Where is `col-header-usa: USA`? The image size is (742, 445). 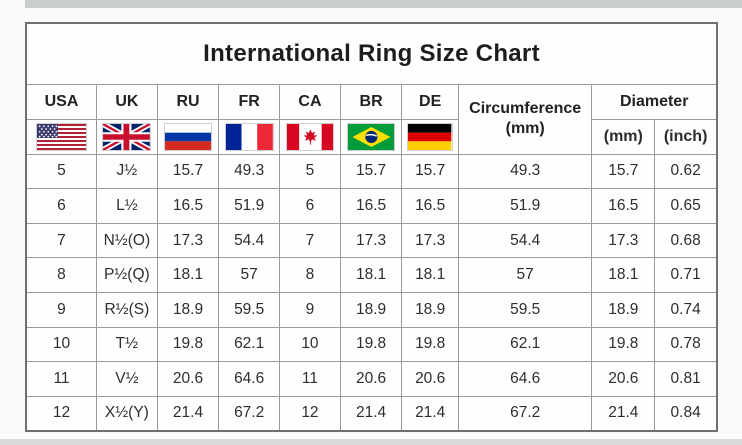 col-header-usa: USA is located at coordinates (61, 101).